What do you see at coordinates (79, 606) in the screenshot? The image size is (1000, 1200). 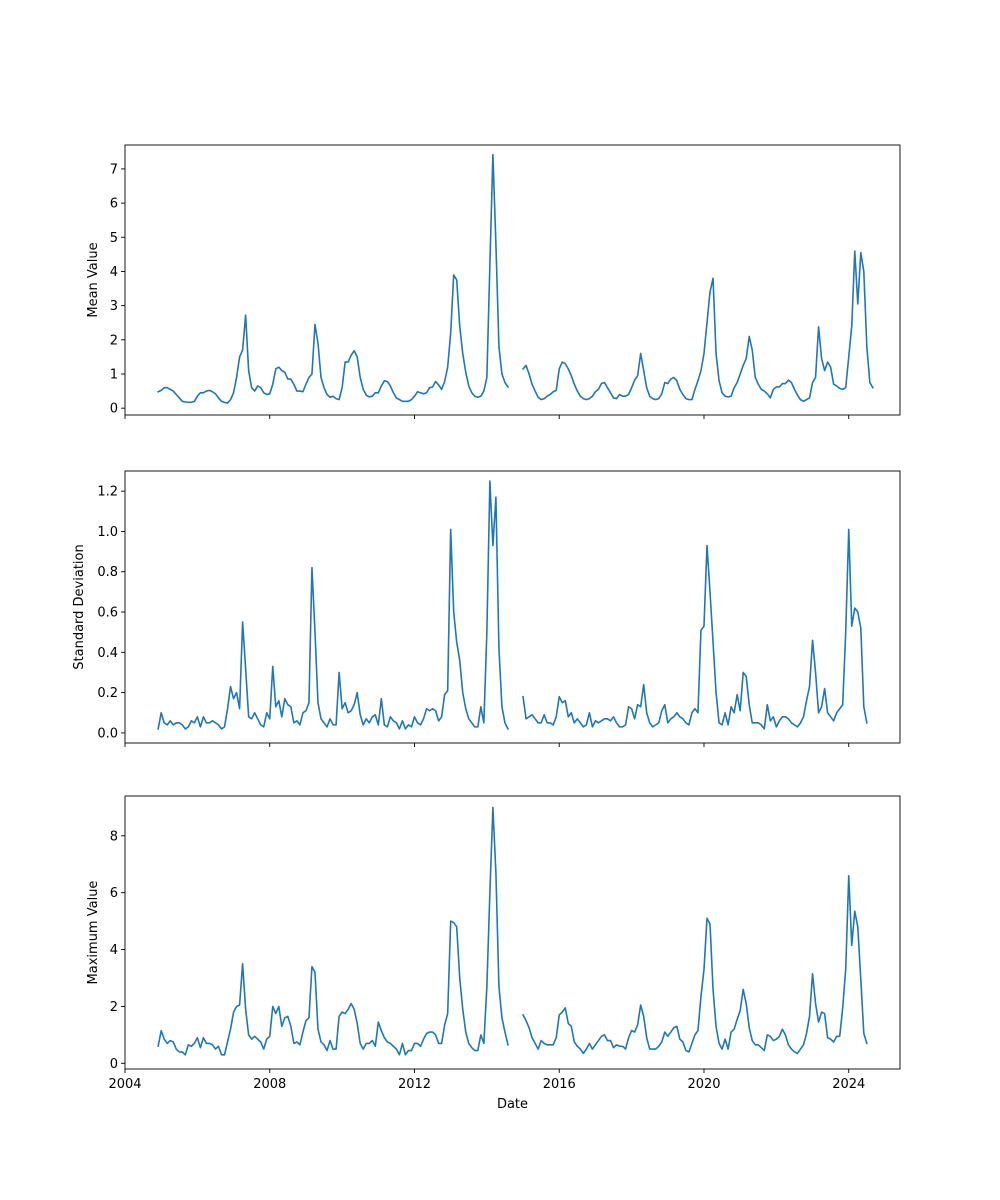 I see `y-axis-label: Standard Deviation` at bounding box center [79, 606].